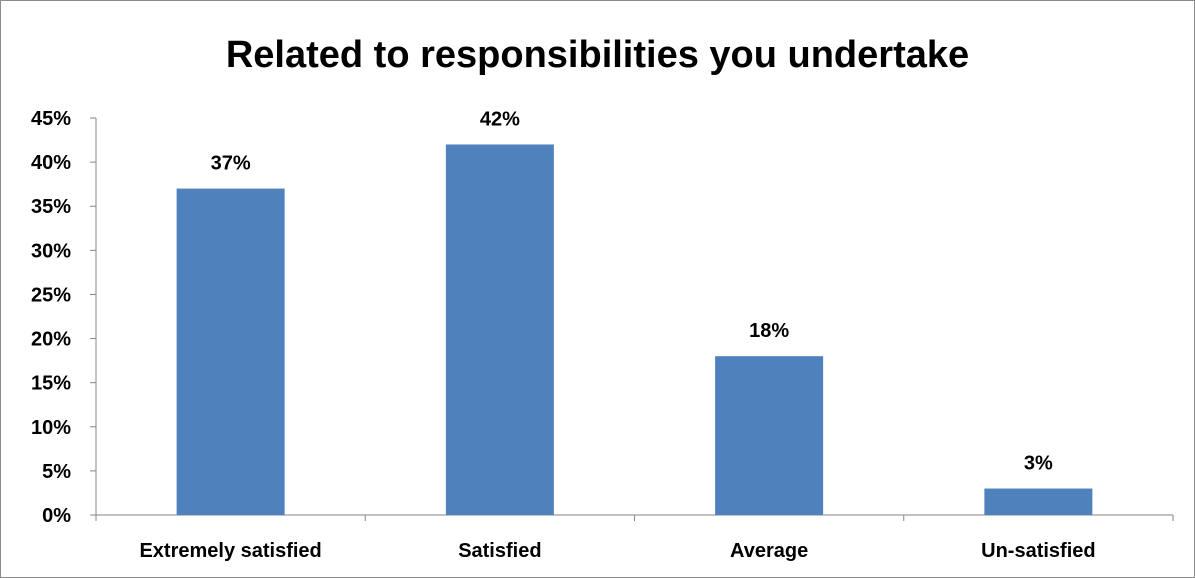 This screenshot has width=1195, height=578. I want to click on y-tick-label: 30%, so click(51, 251).